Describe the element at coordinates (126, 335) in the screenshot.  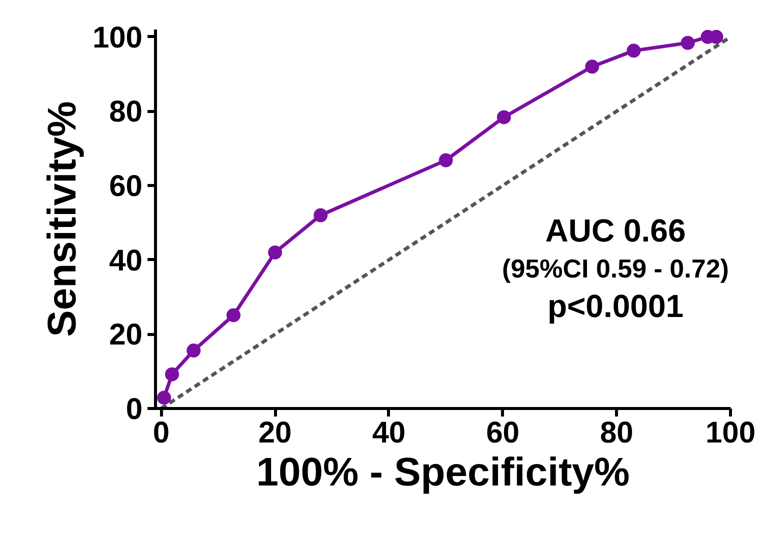
I see `y-tick-label: 20` at that location.